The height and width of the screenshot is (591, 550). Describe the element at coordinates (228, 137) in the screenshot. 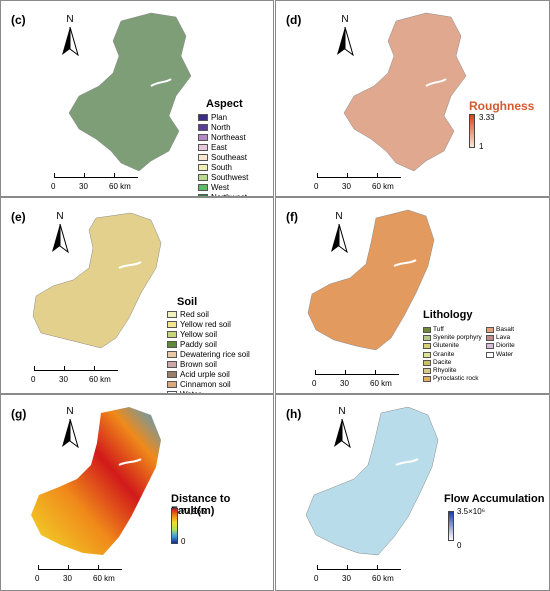

I see `legend-label: Northeast` at that location.